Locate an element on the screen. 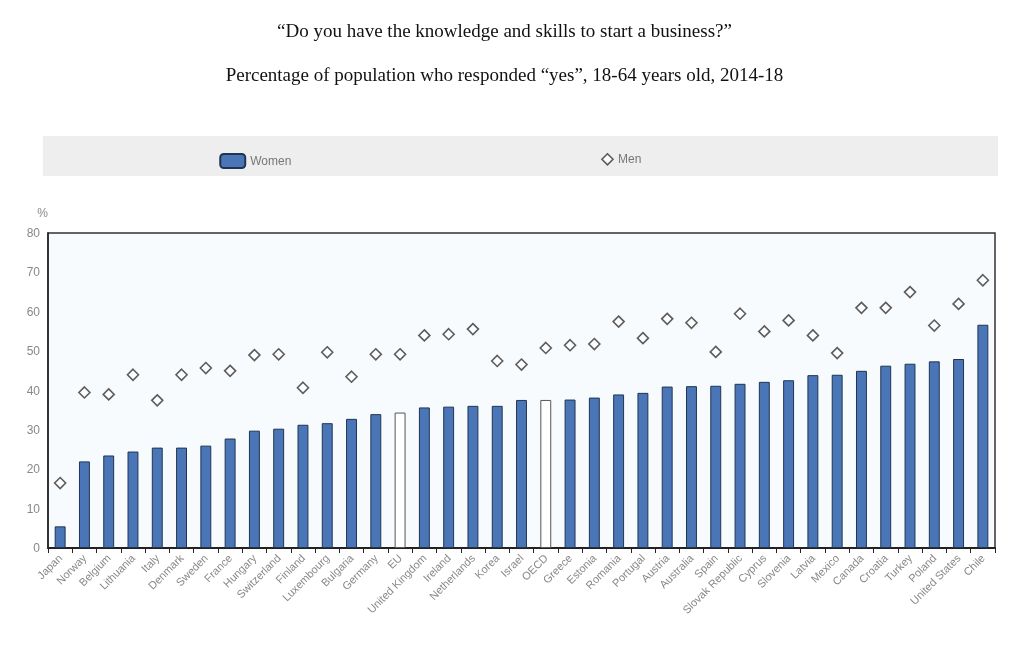 This screenshot has height=656, width=1009. chart-title: “Do you have the knowledge and skills to start a business?” is located at coordinates (504, 30).